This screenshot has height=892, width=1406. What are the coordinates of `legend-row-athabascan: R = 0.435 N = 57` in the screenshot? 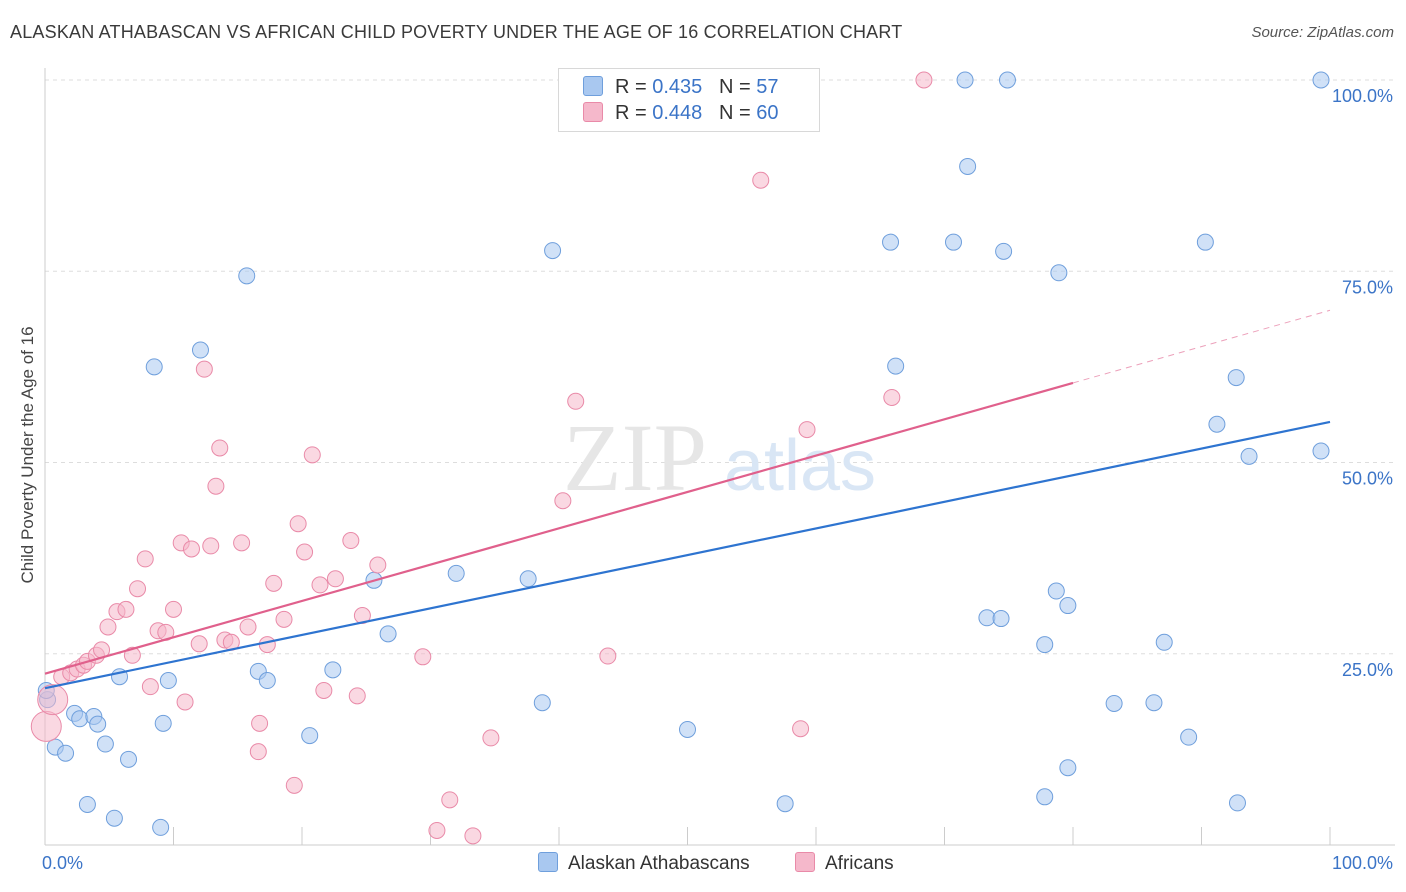 It's located at (680, 88).